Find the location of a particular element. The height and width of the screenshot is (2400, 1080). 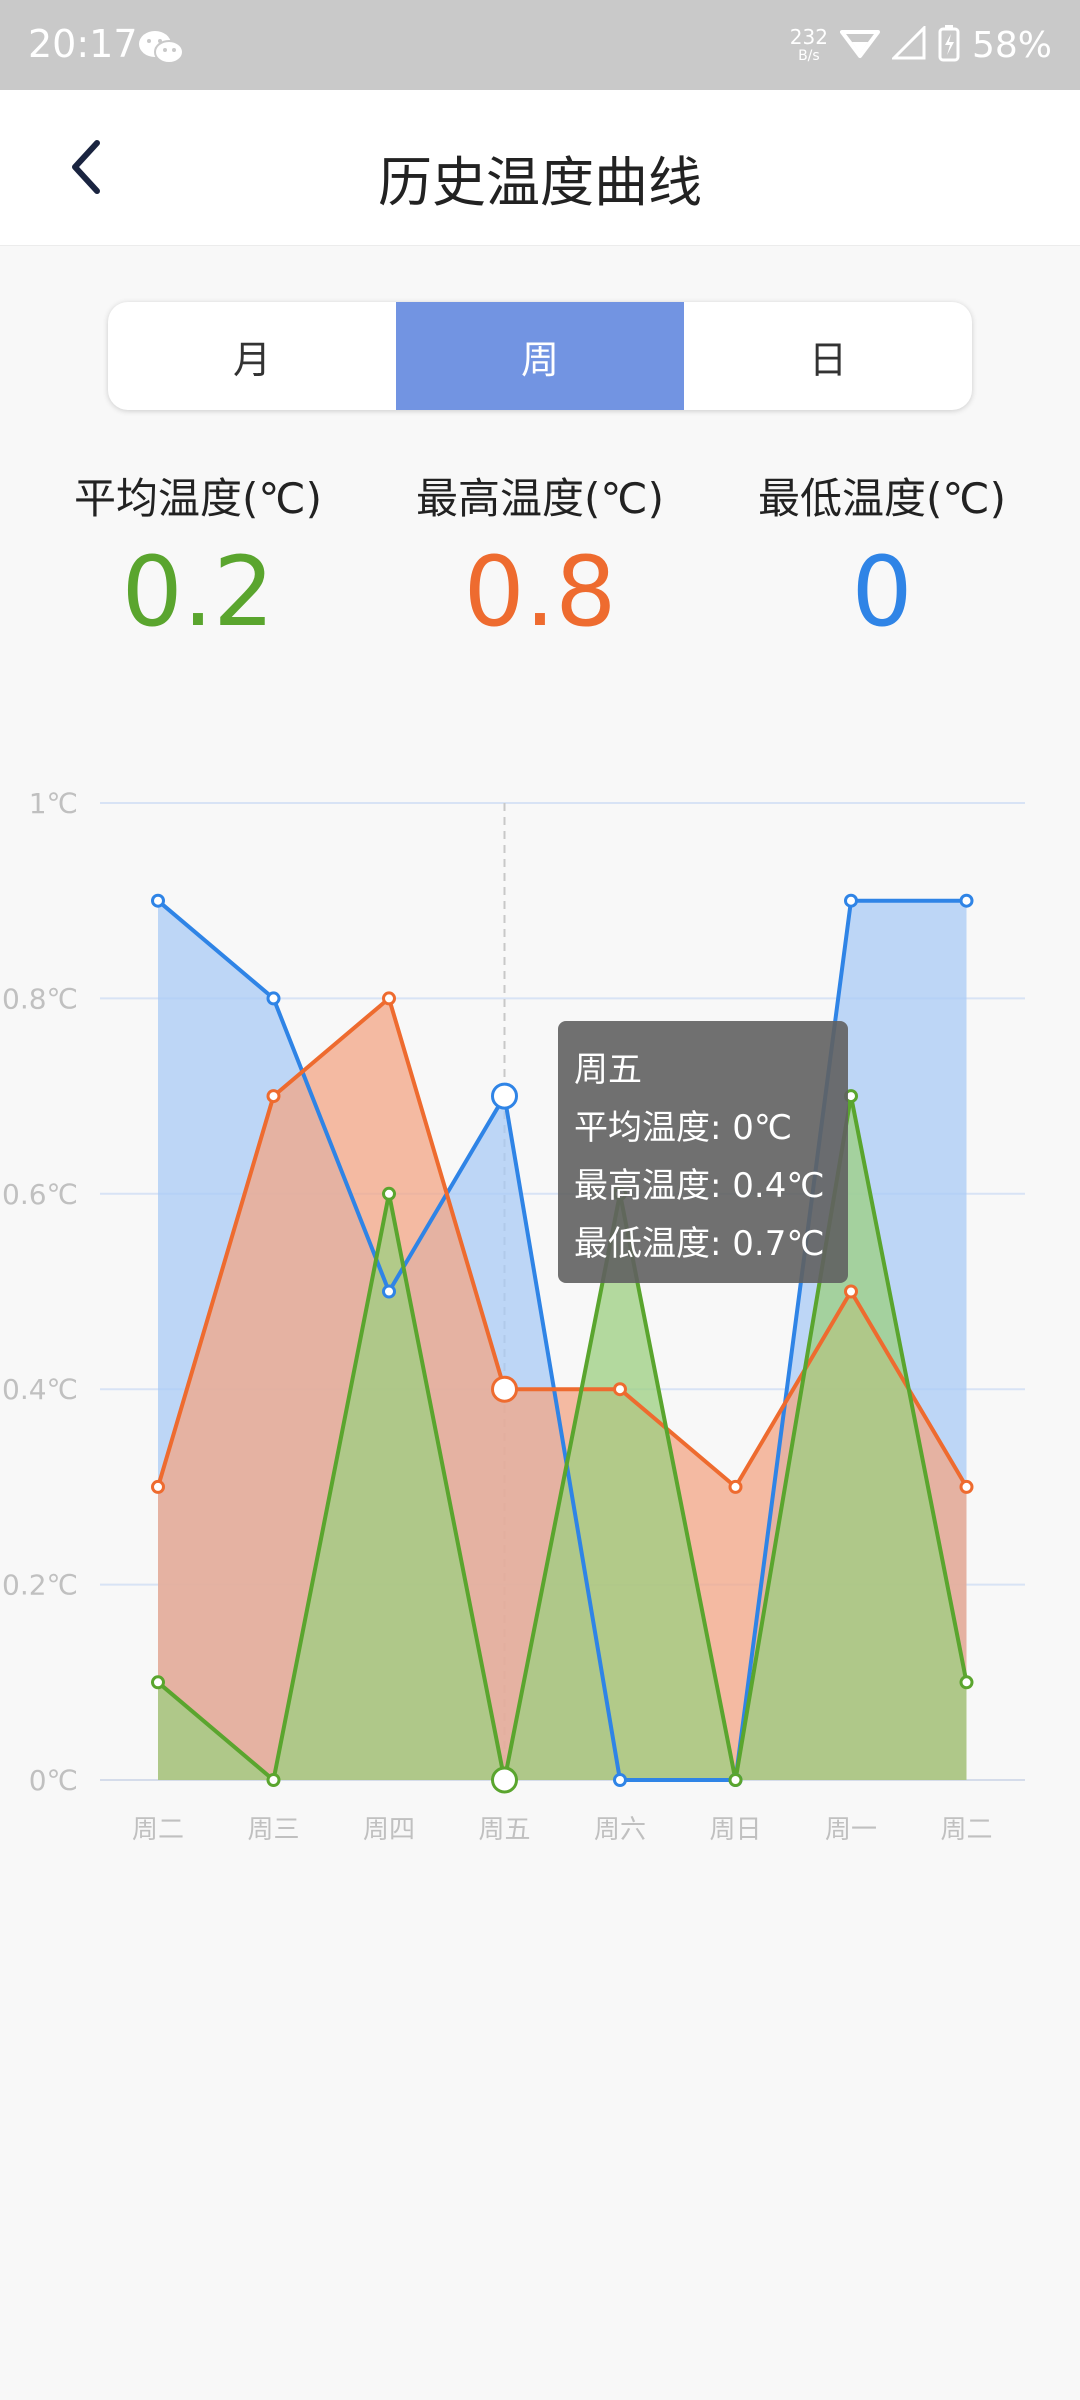

x-tick-label: 周日 is located at coordinates (735, 1830).